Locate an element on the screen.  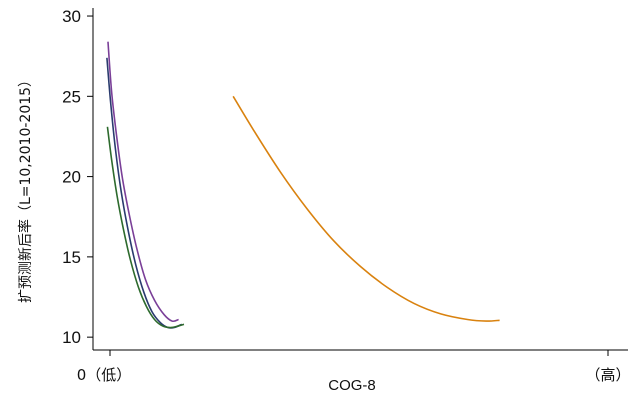
y-tick-label: 20 is located at coordinates (71, 177).